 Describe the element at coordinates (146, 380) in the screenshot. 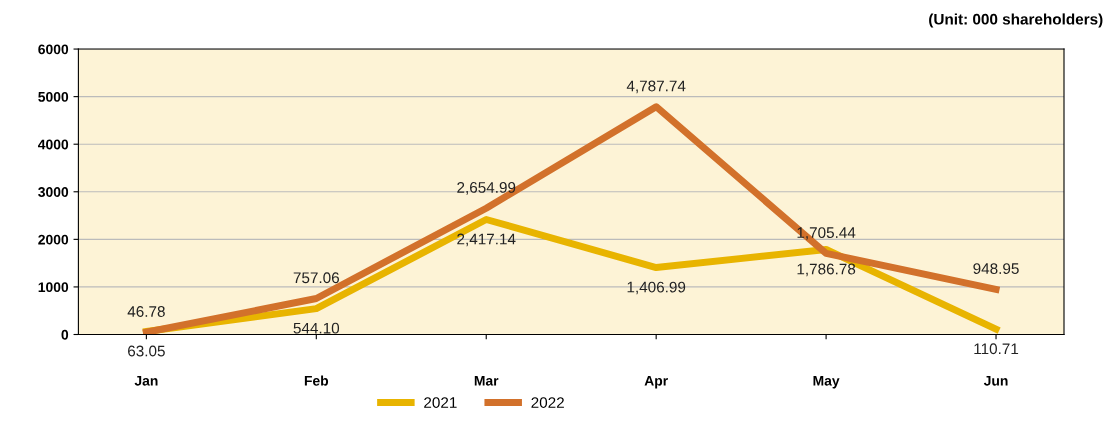

I see `x-tick-label: Jan` at that location.